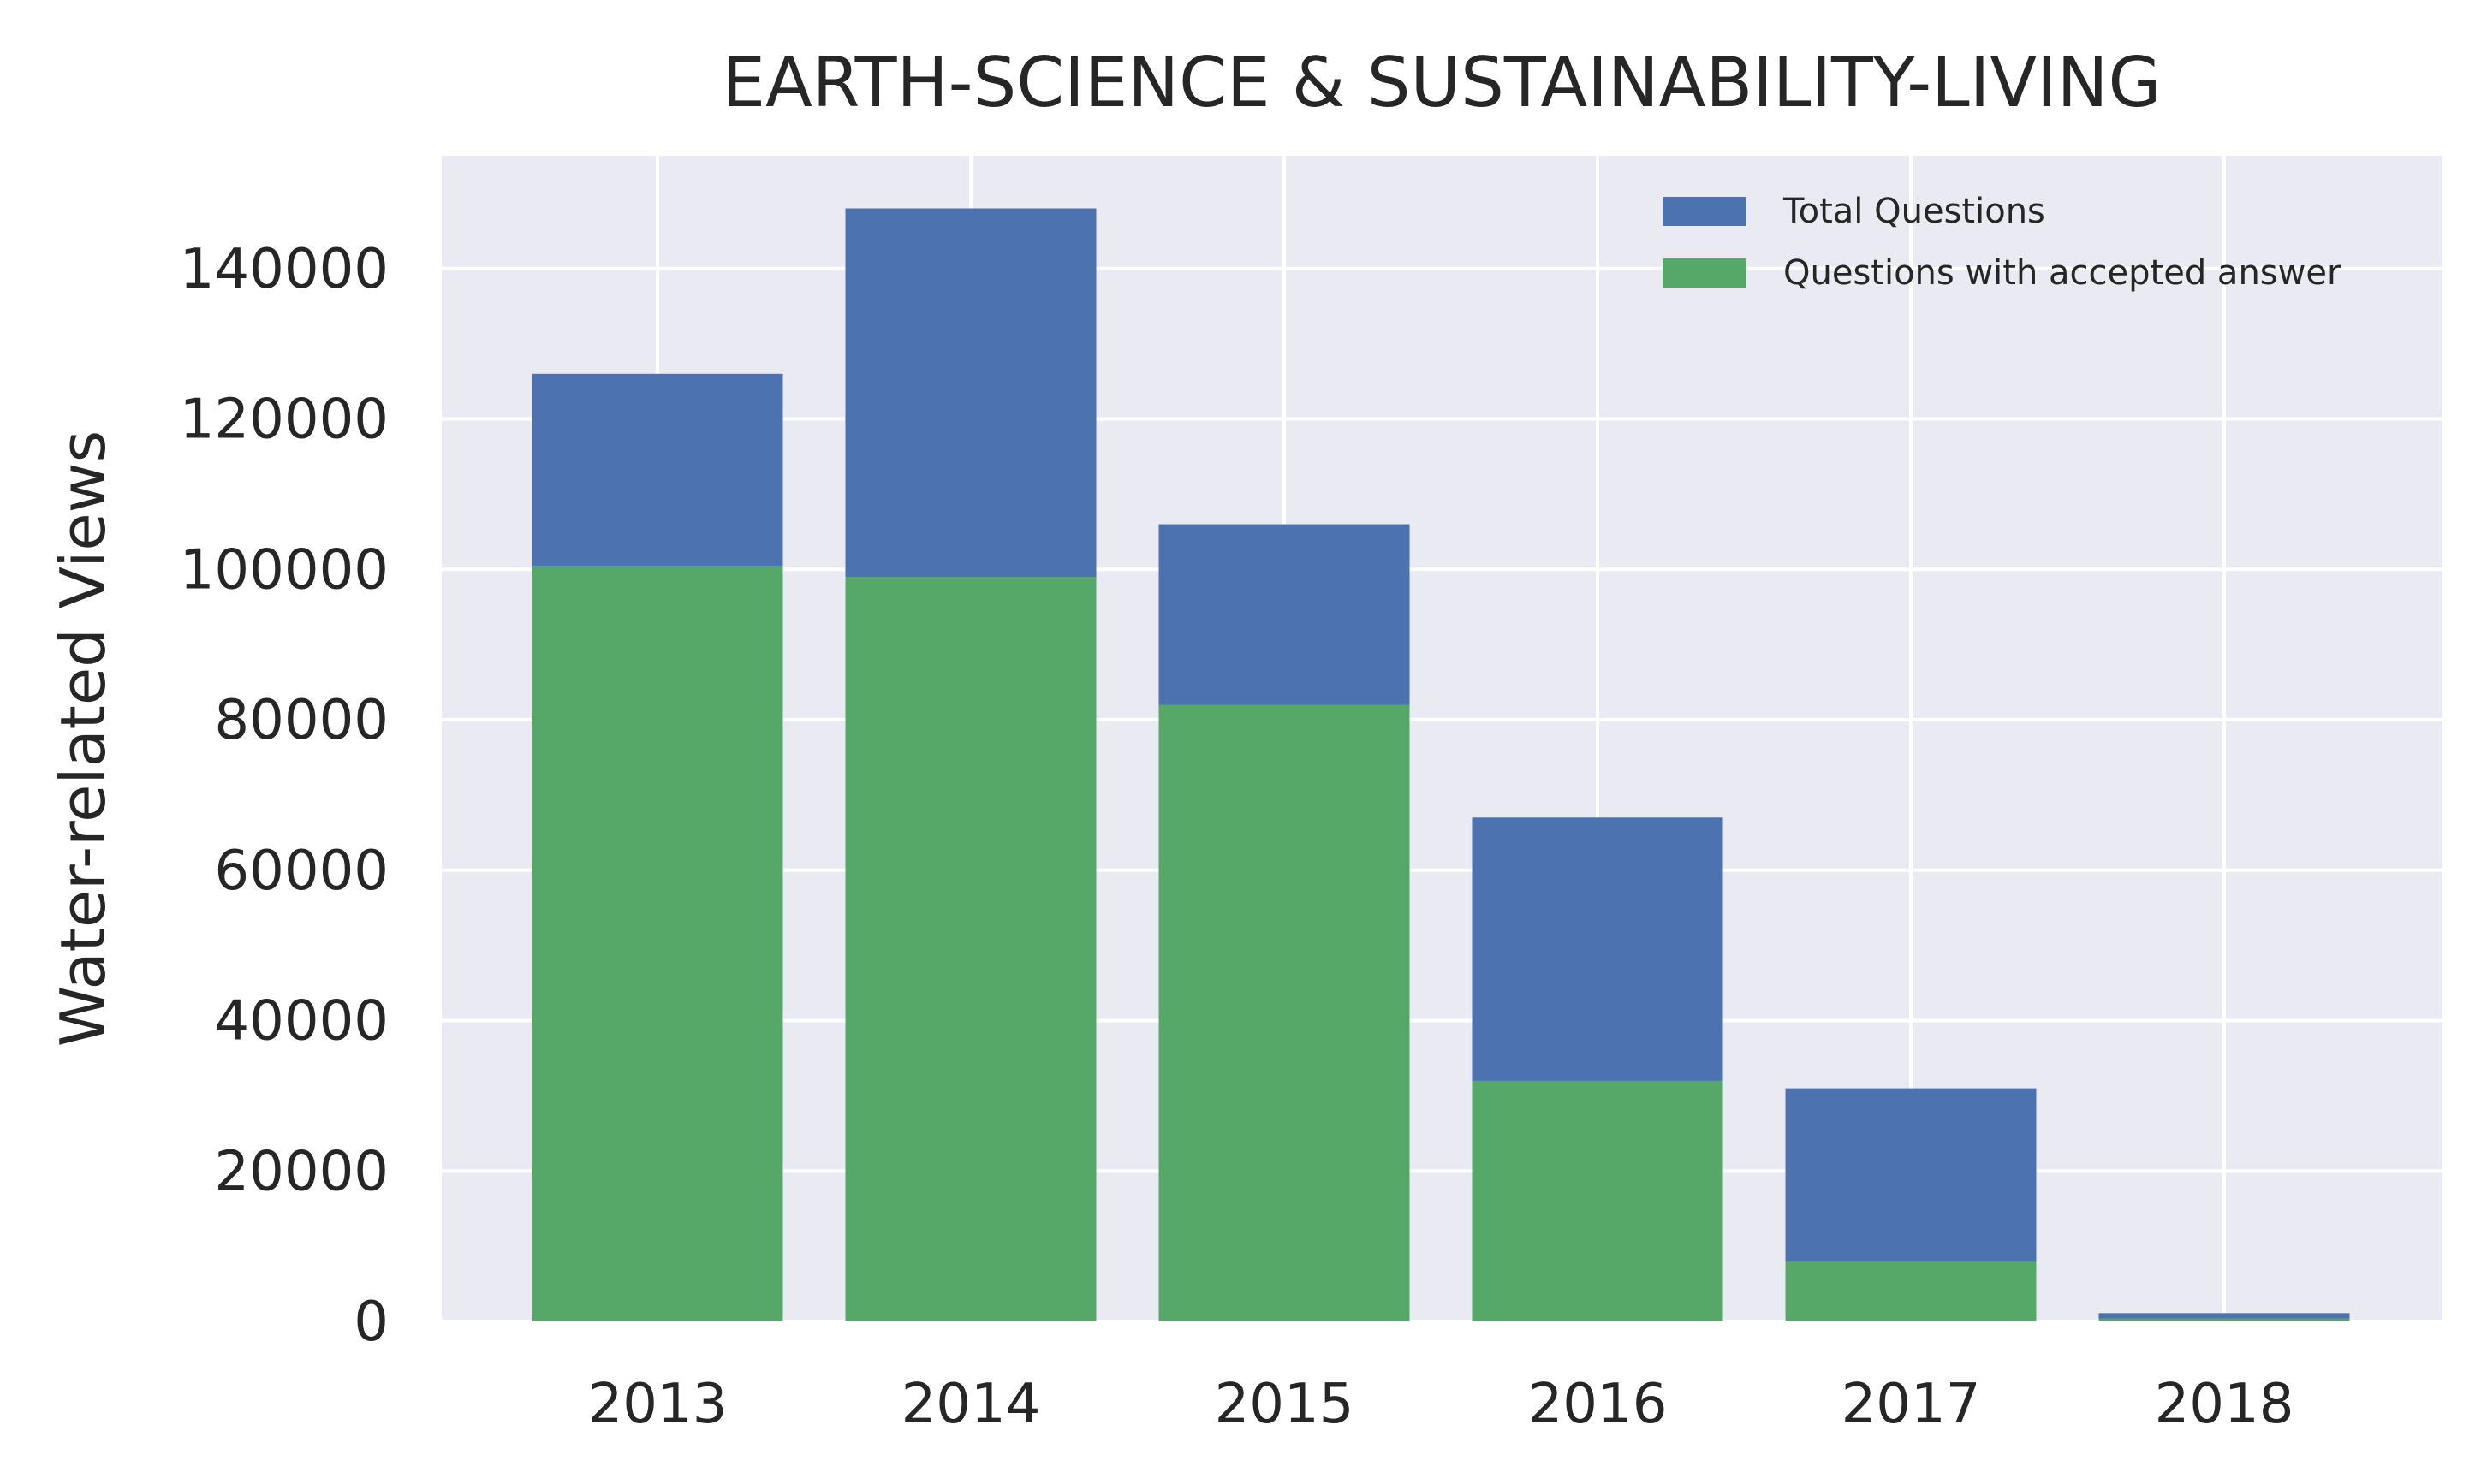  I want to click on y-tick-label: 140000, so click(284, 270).